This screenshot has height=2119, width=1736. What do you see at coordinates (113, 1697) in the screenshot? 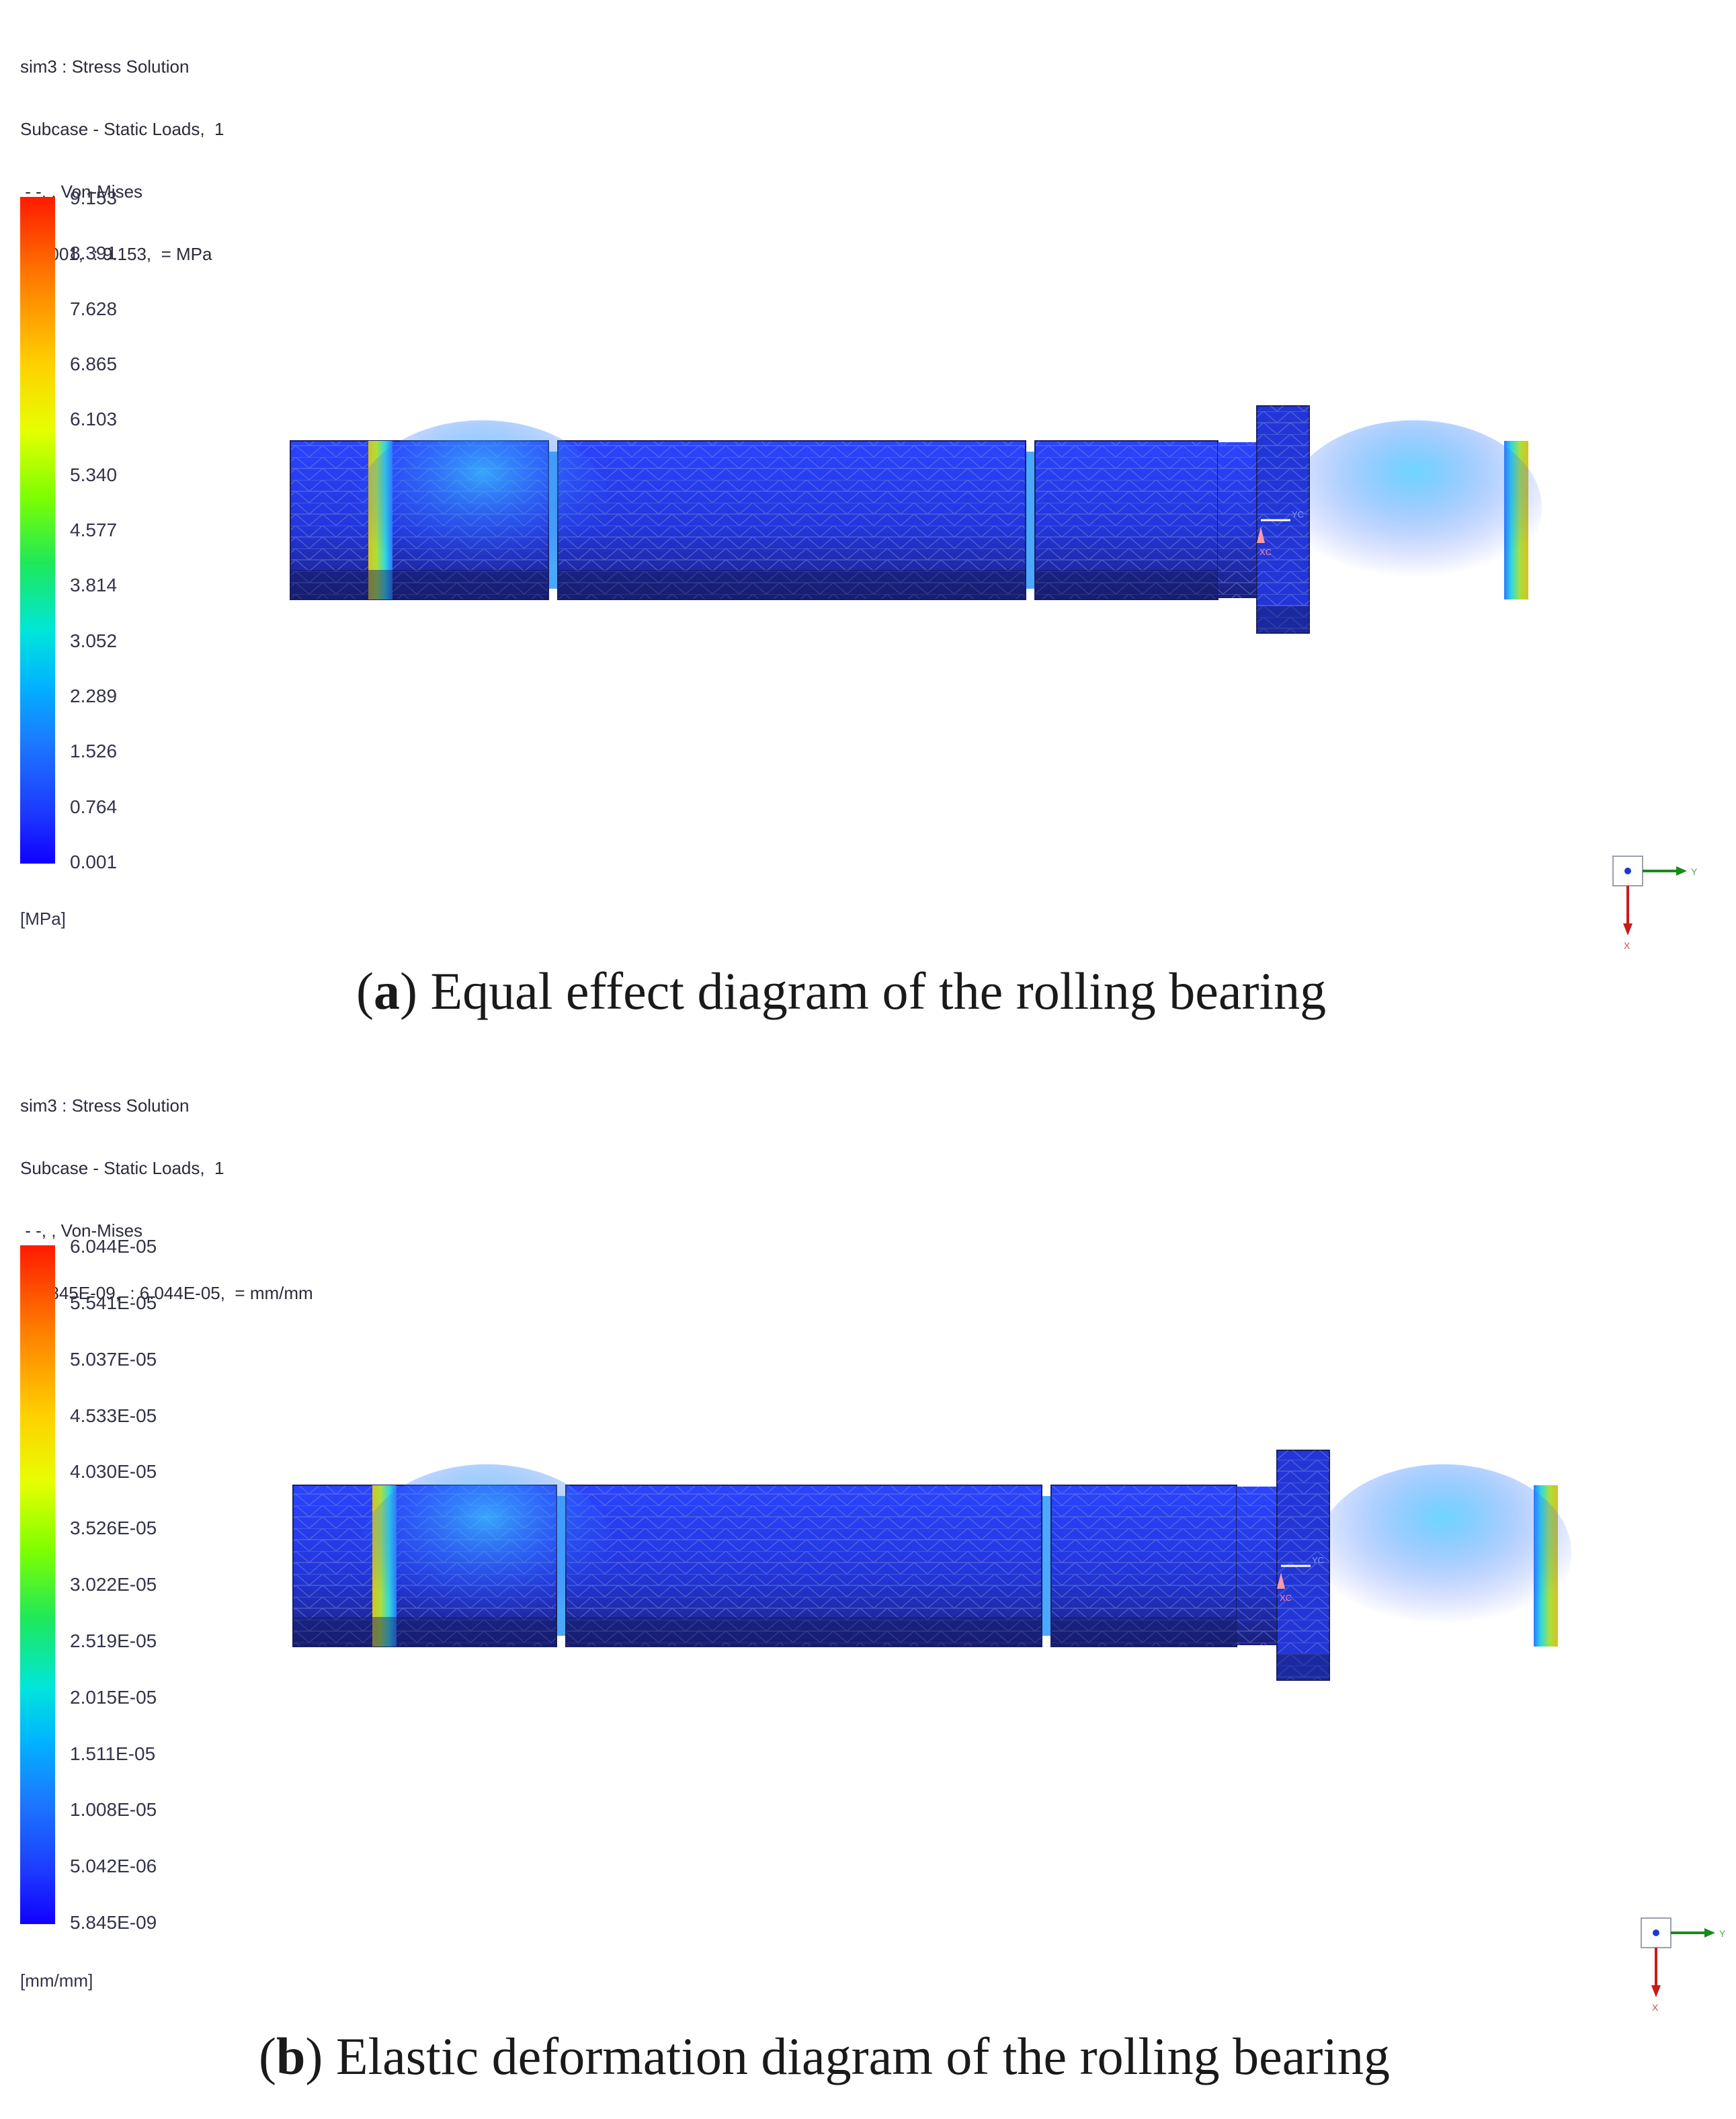
I see `legend-tick-label: 2.015E-05` at bounding box center [113, 1697].